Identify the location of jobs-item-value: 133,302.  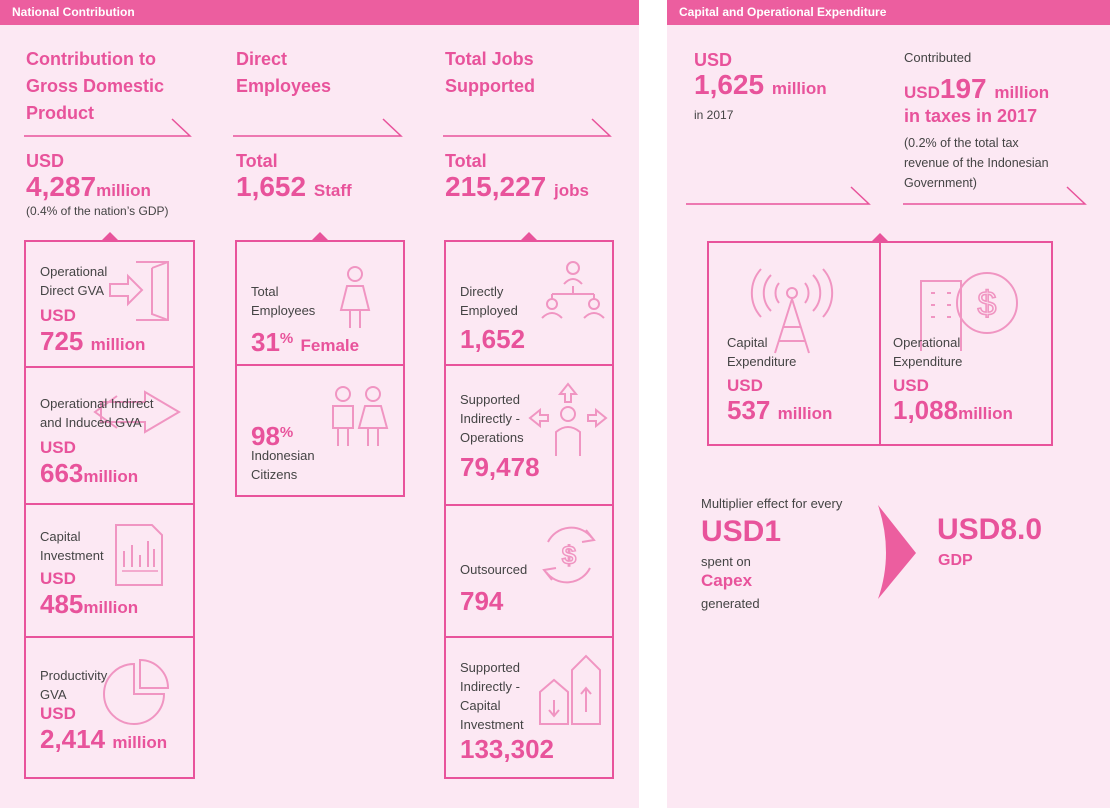
(507, 749).